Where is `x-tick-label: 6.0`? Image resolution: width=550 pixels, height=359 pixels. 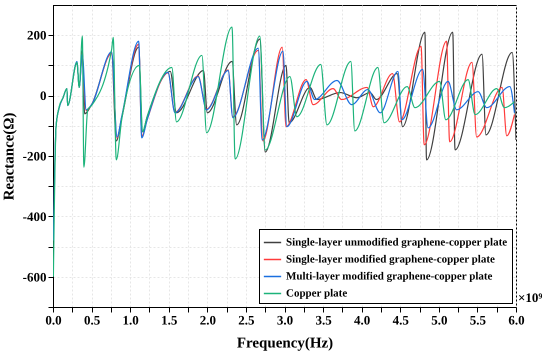
x-tick-label: 6.0 is located at coordinates (516, 320).